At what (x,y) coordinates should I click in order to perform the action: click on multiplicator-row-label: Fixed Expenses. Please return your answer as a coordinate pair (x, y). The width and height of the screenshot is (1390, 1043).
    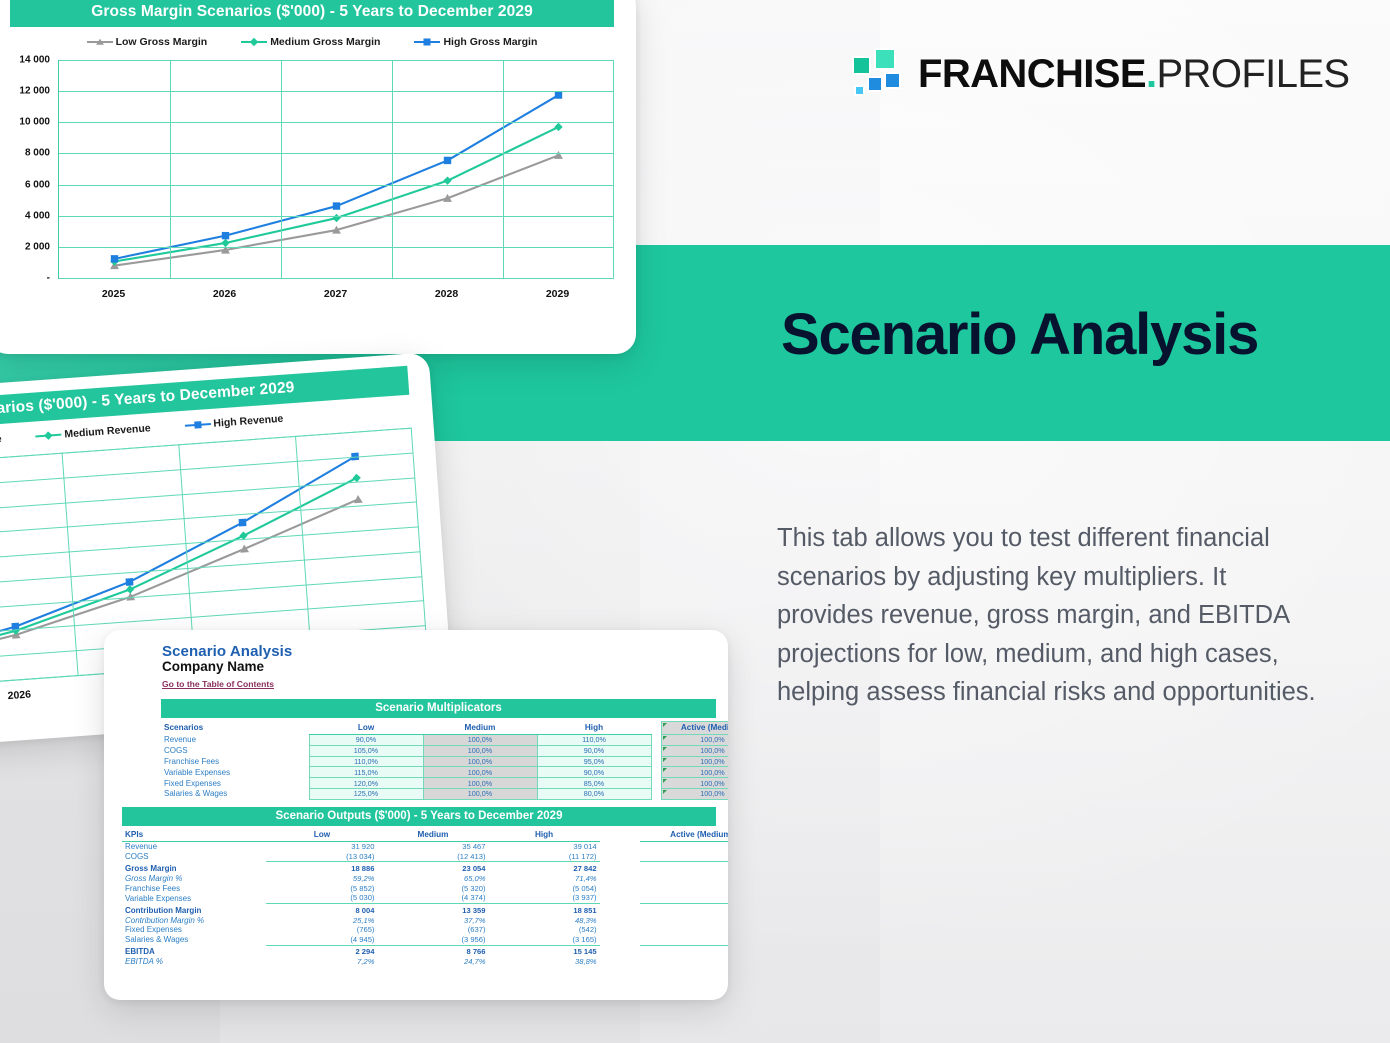
    Looking at the image, I should click on (192, 783).